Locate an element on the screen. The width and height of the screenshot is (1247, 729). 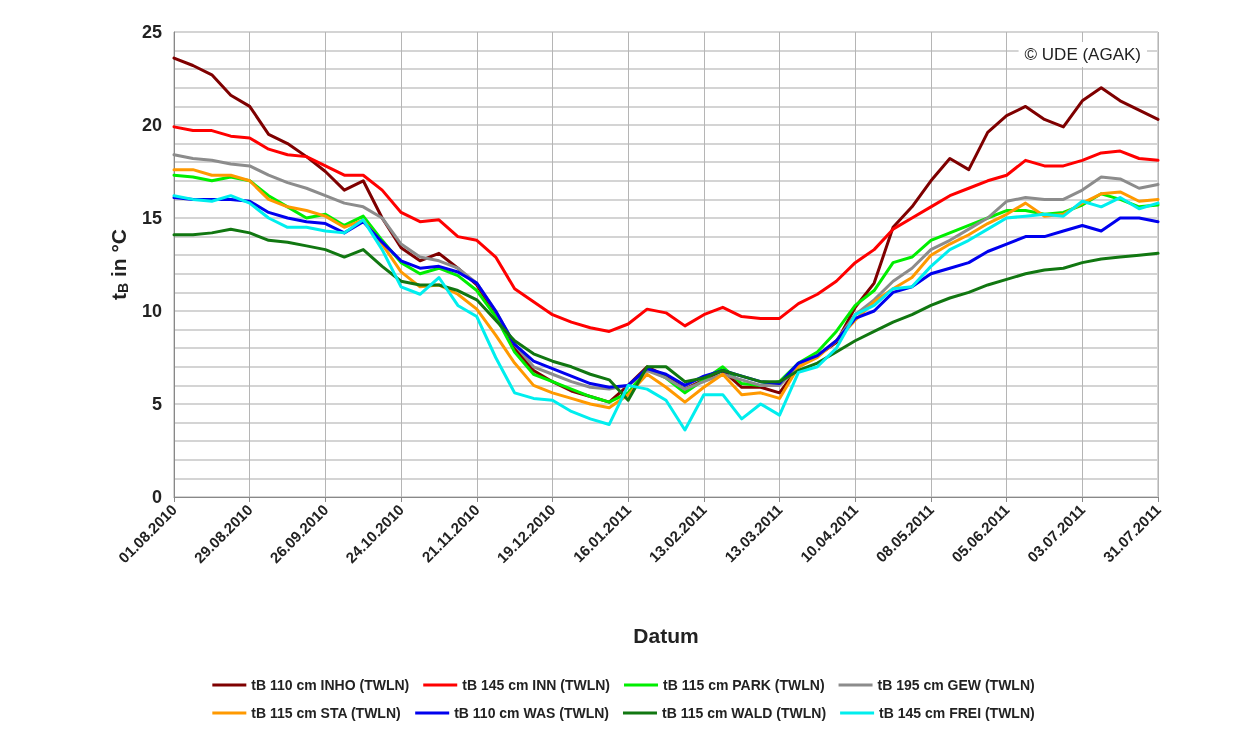
legend-label: tB 110 cm INHO (TWLN) is located at coordinates (330, 685).